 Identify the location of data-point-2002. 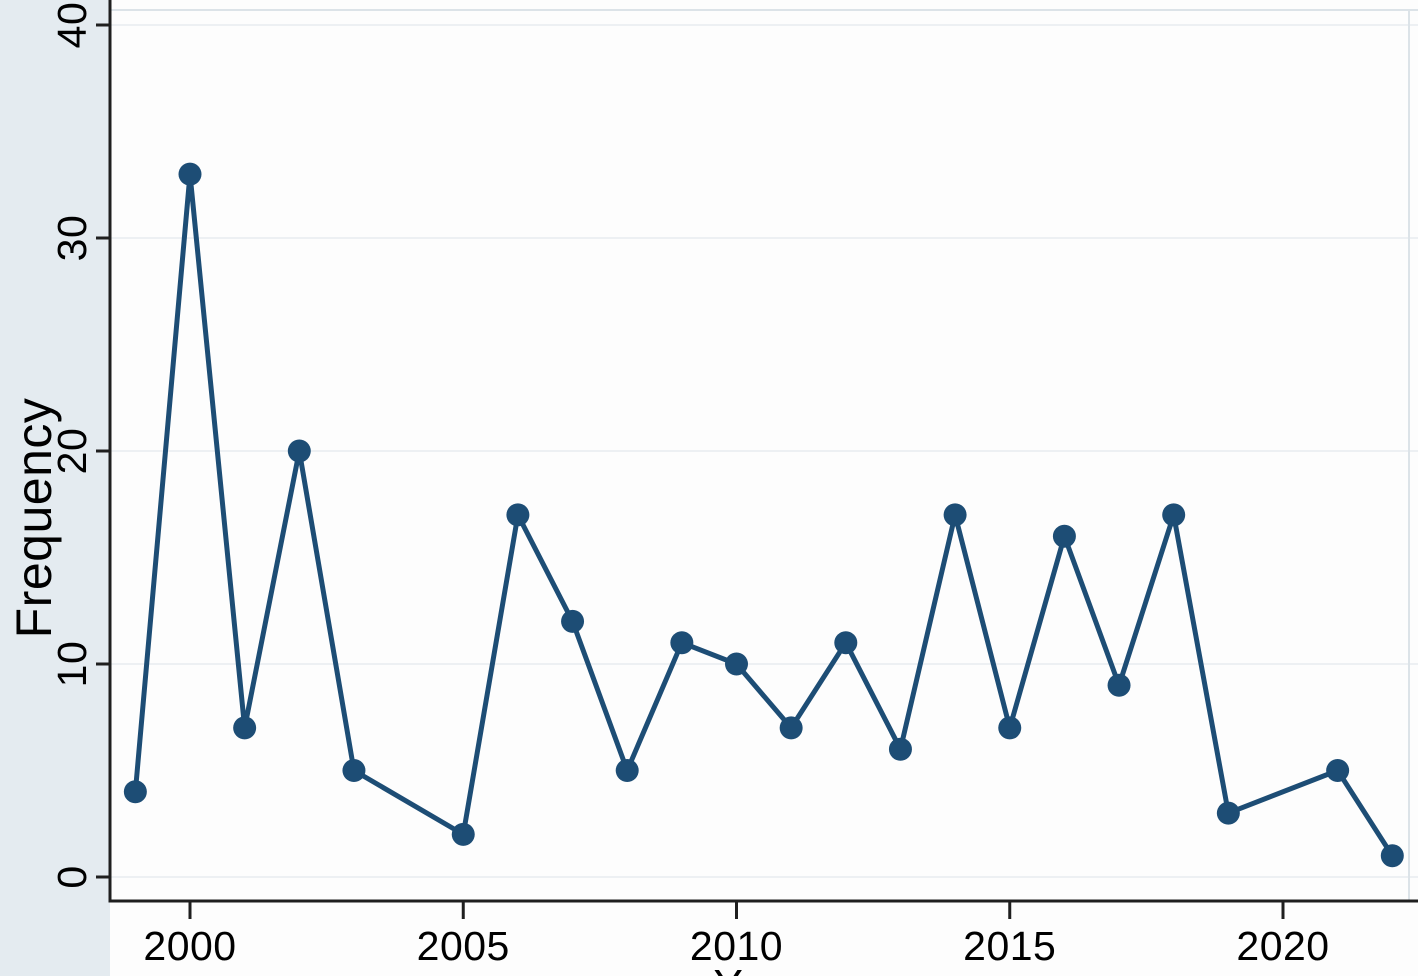
(299, 451).